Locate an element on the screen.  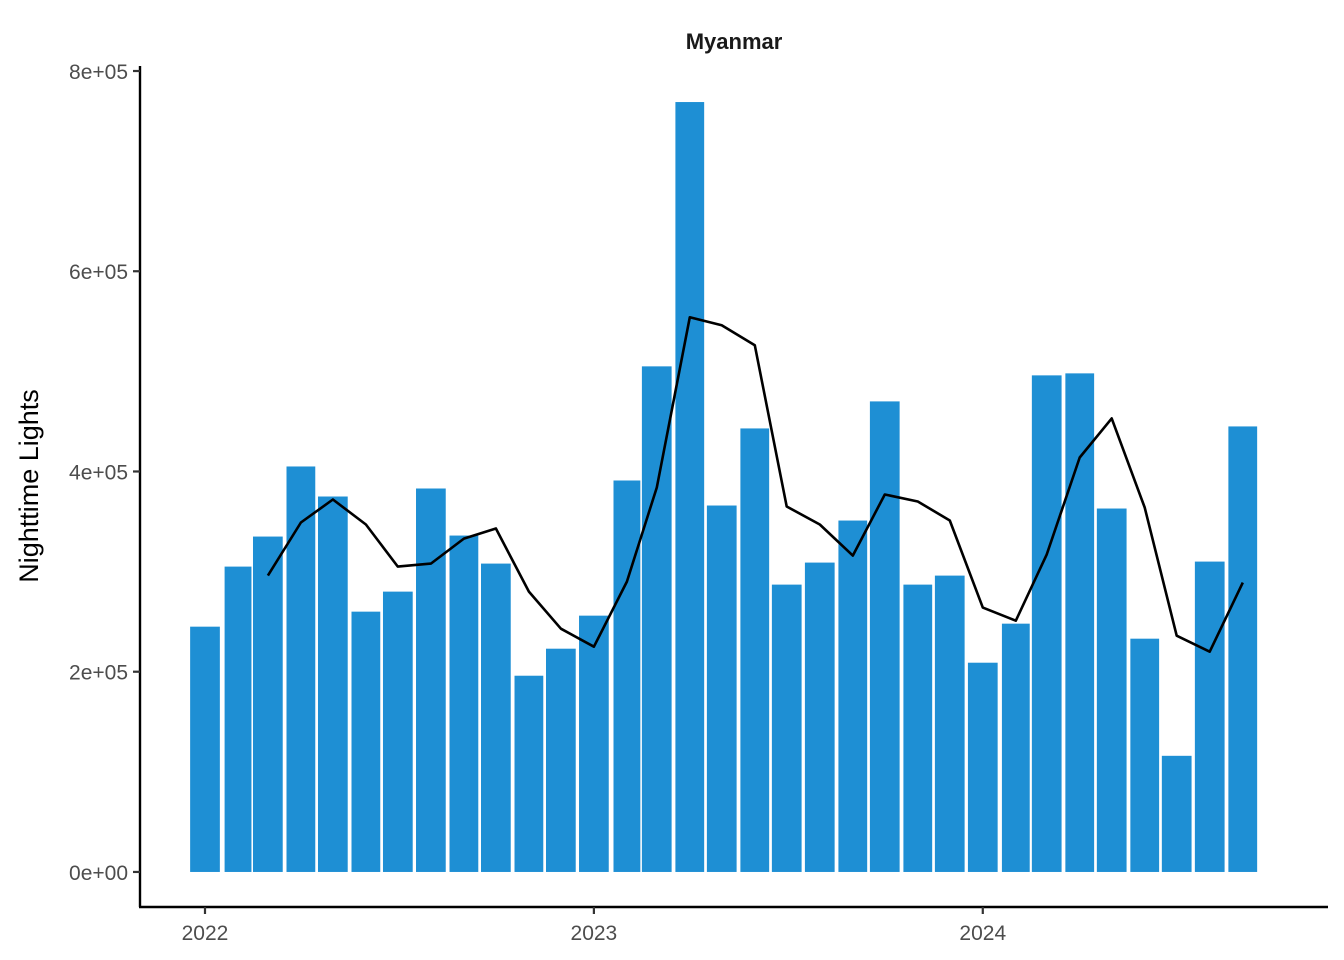
y-axis-title: Nighttime Lights is located at coordinates (29, 486).